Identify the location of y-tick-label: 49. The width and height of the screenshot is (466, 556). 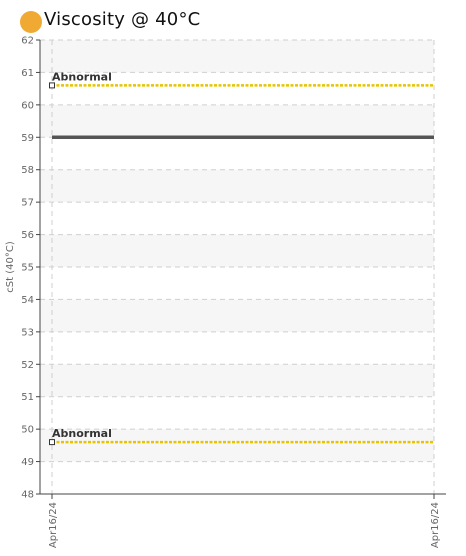
(27, 462).